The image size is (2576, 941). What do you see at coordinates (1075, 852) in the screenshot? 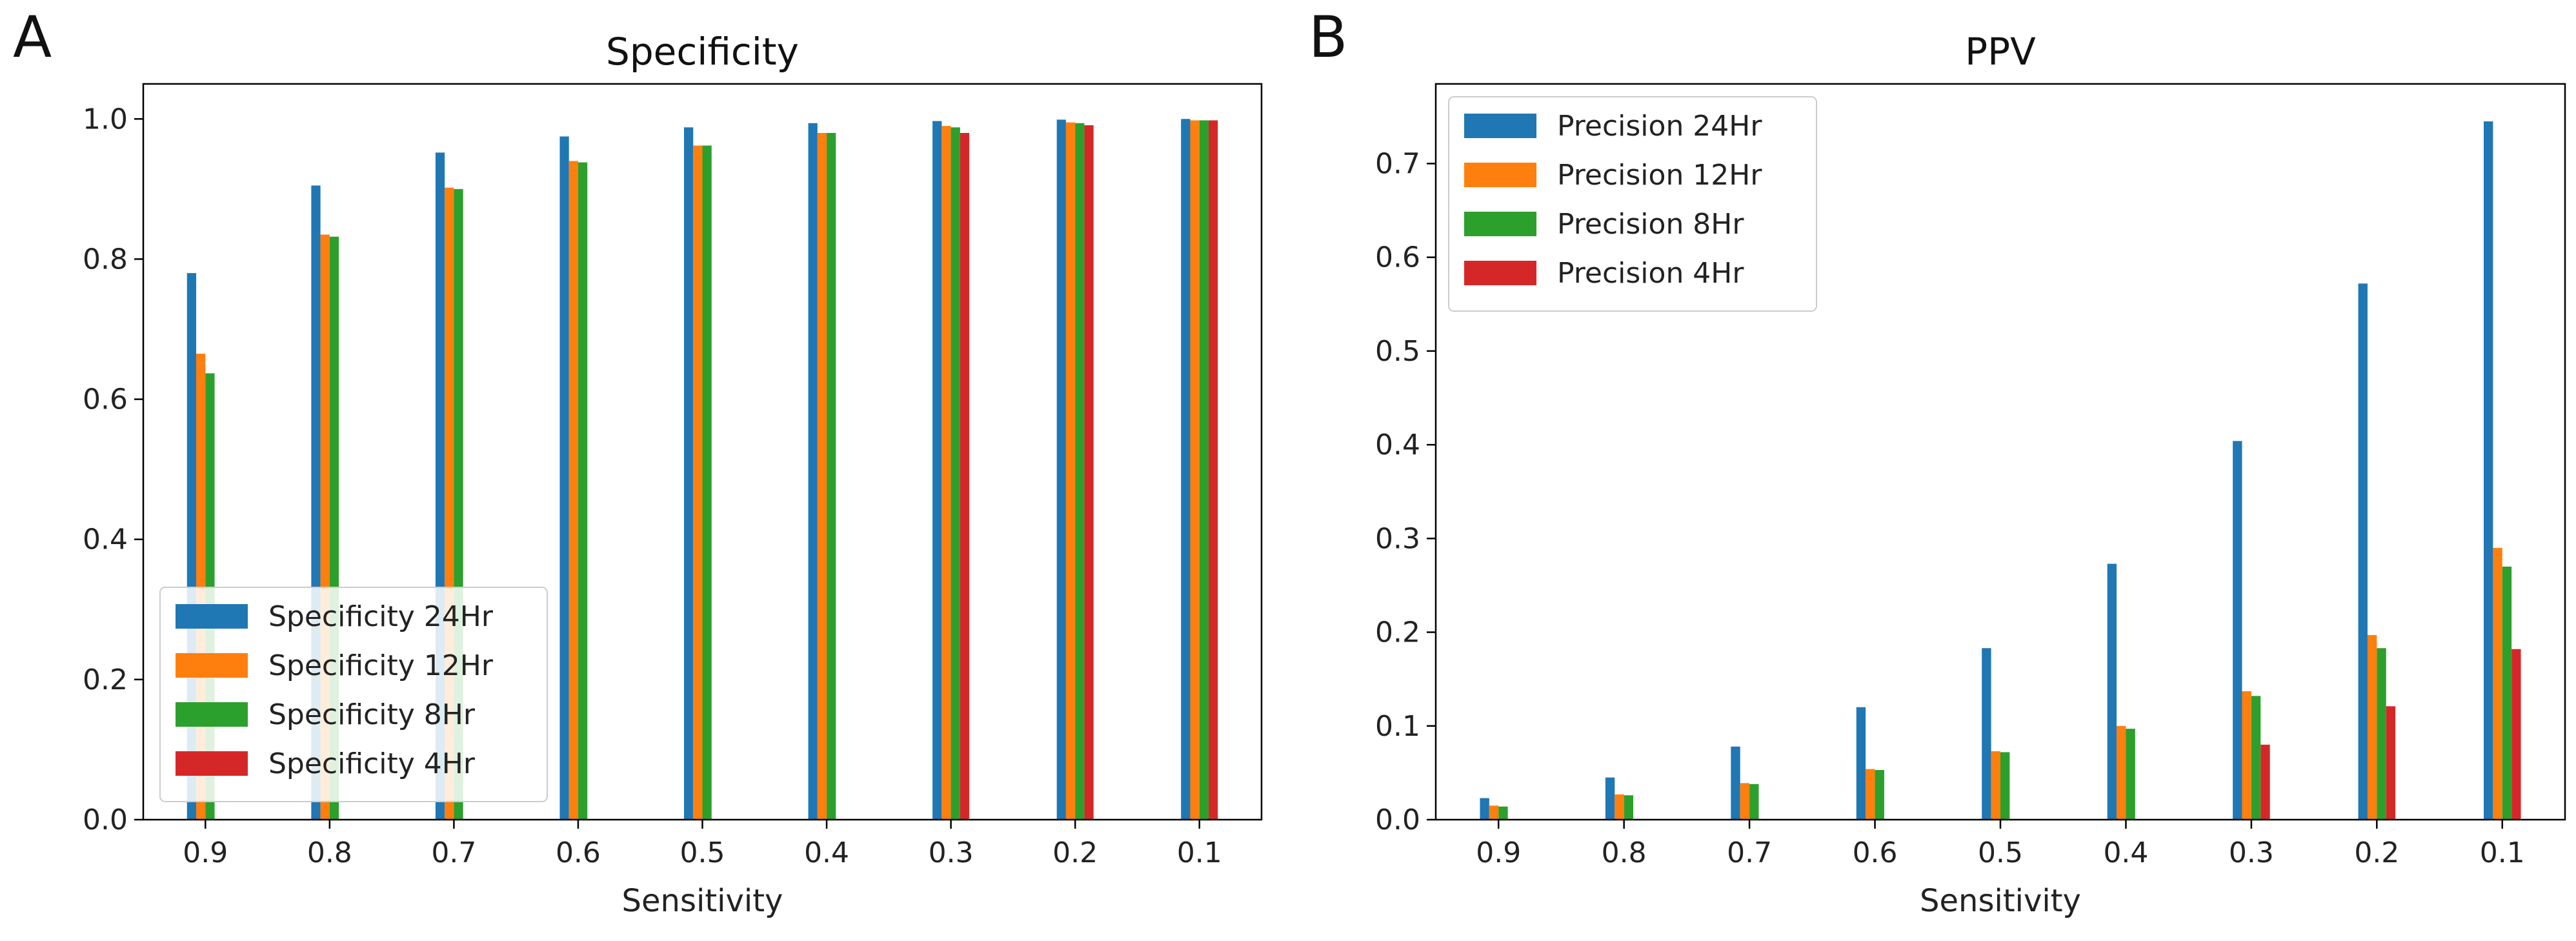
I see `x-tick-label: 0.2` at bounding box center [1075, 852].